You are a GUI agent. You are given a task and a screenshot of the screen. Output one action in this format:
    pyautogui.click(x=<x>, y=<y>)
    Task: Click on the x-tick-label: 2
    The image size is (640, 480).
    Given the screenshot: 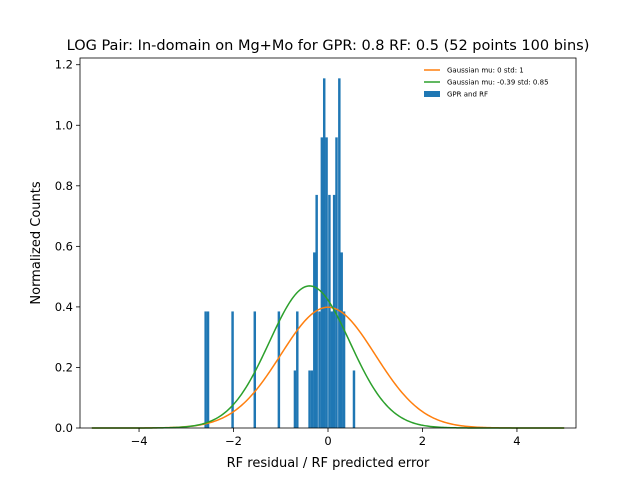 What is the action you would take?
    pyautogui.click(x=422, y=441)
    